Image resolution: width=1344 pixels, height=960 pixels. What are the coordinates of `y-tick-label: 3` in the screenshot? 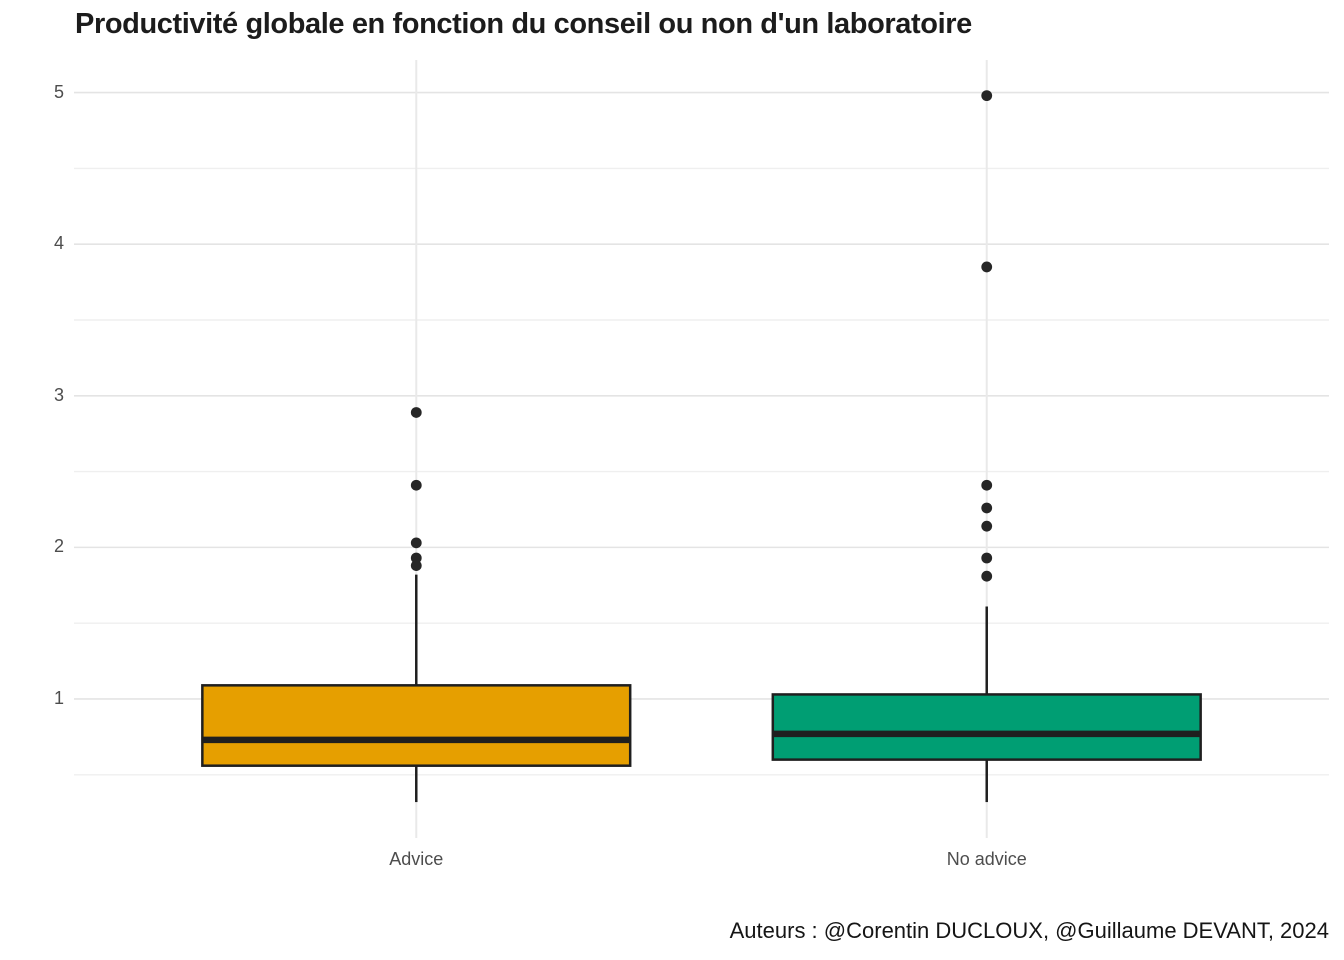 It's located at (58, 394).